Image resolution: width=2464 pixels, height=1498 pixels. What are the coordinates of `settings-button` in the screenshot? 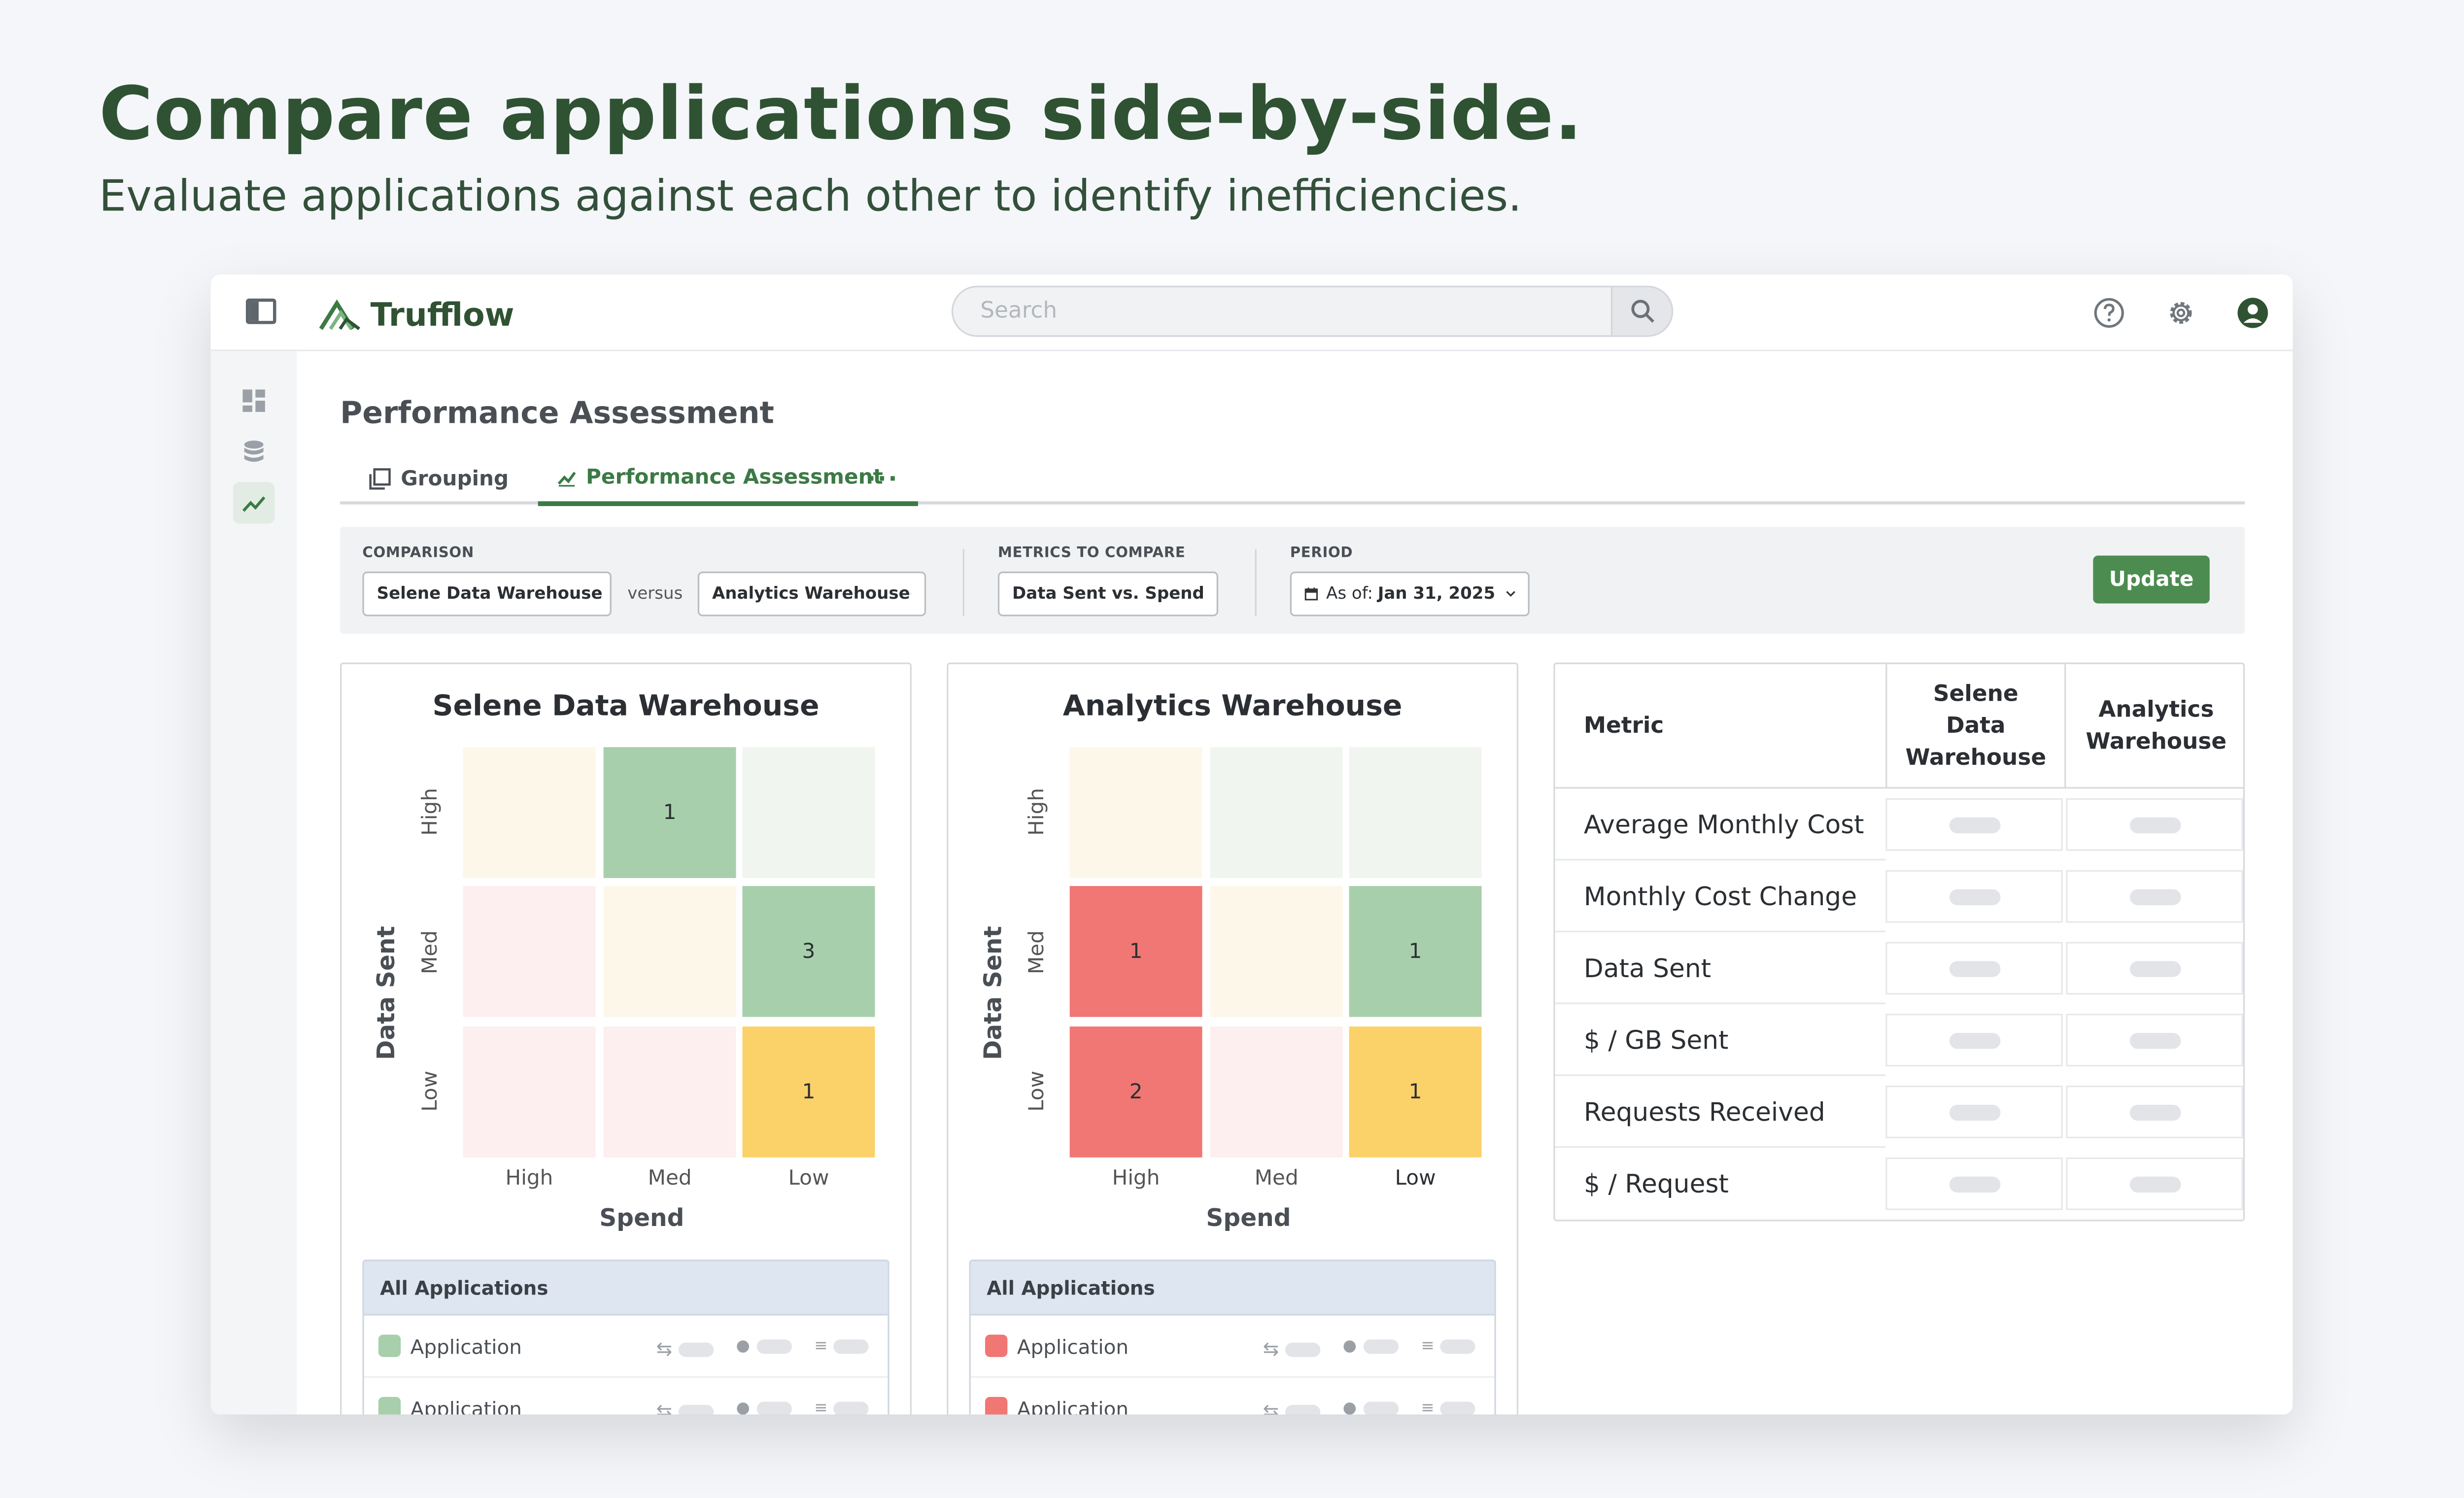 It's located at (2181, 313).